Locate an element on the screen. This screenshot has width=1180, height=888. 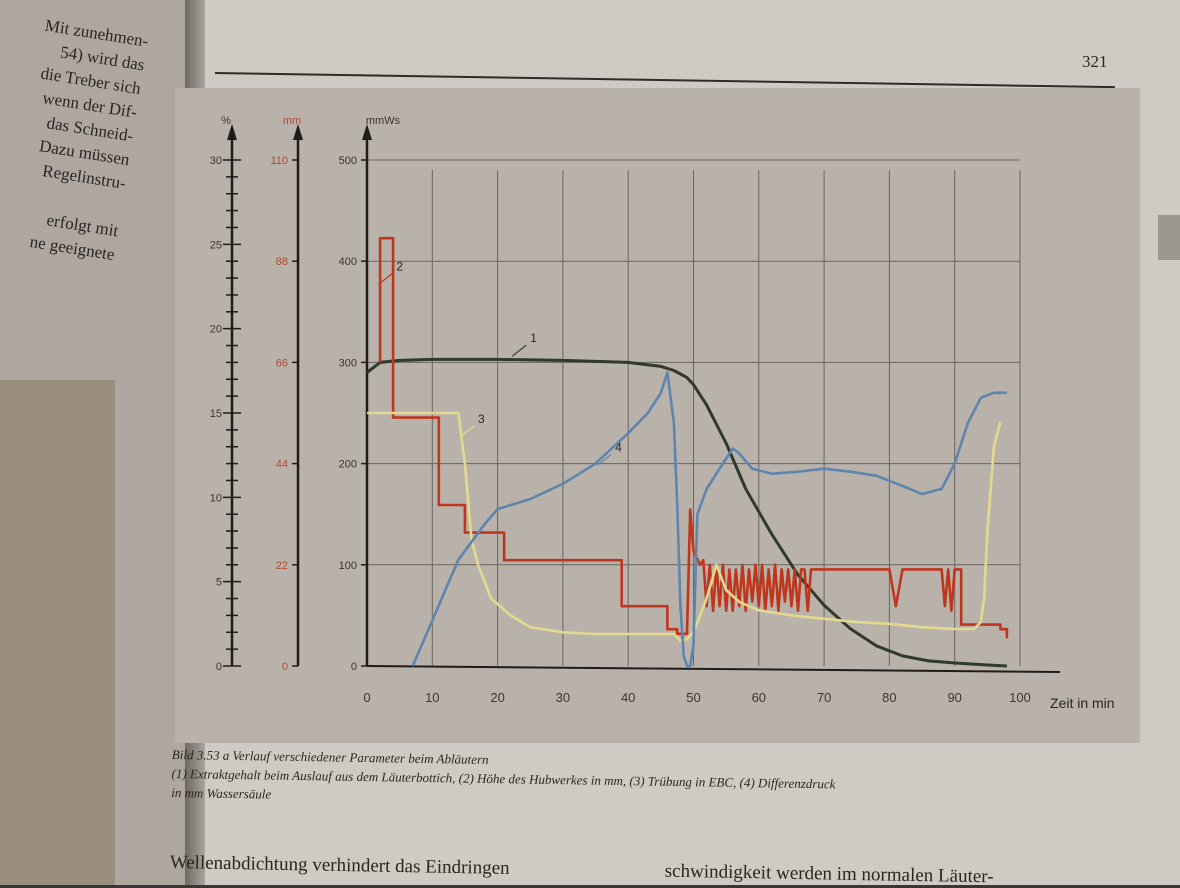
y-tick-label-percent: 0 is located at coordinates (219, 667).